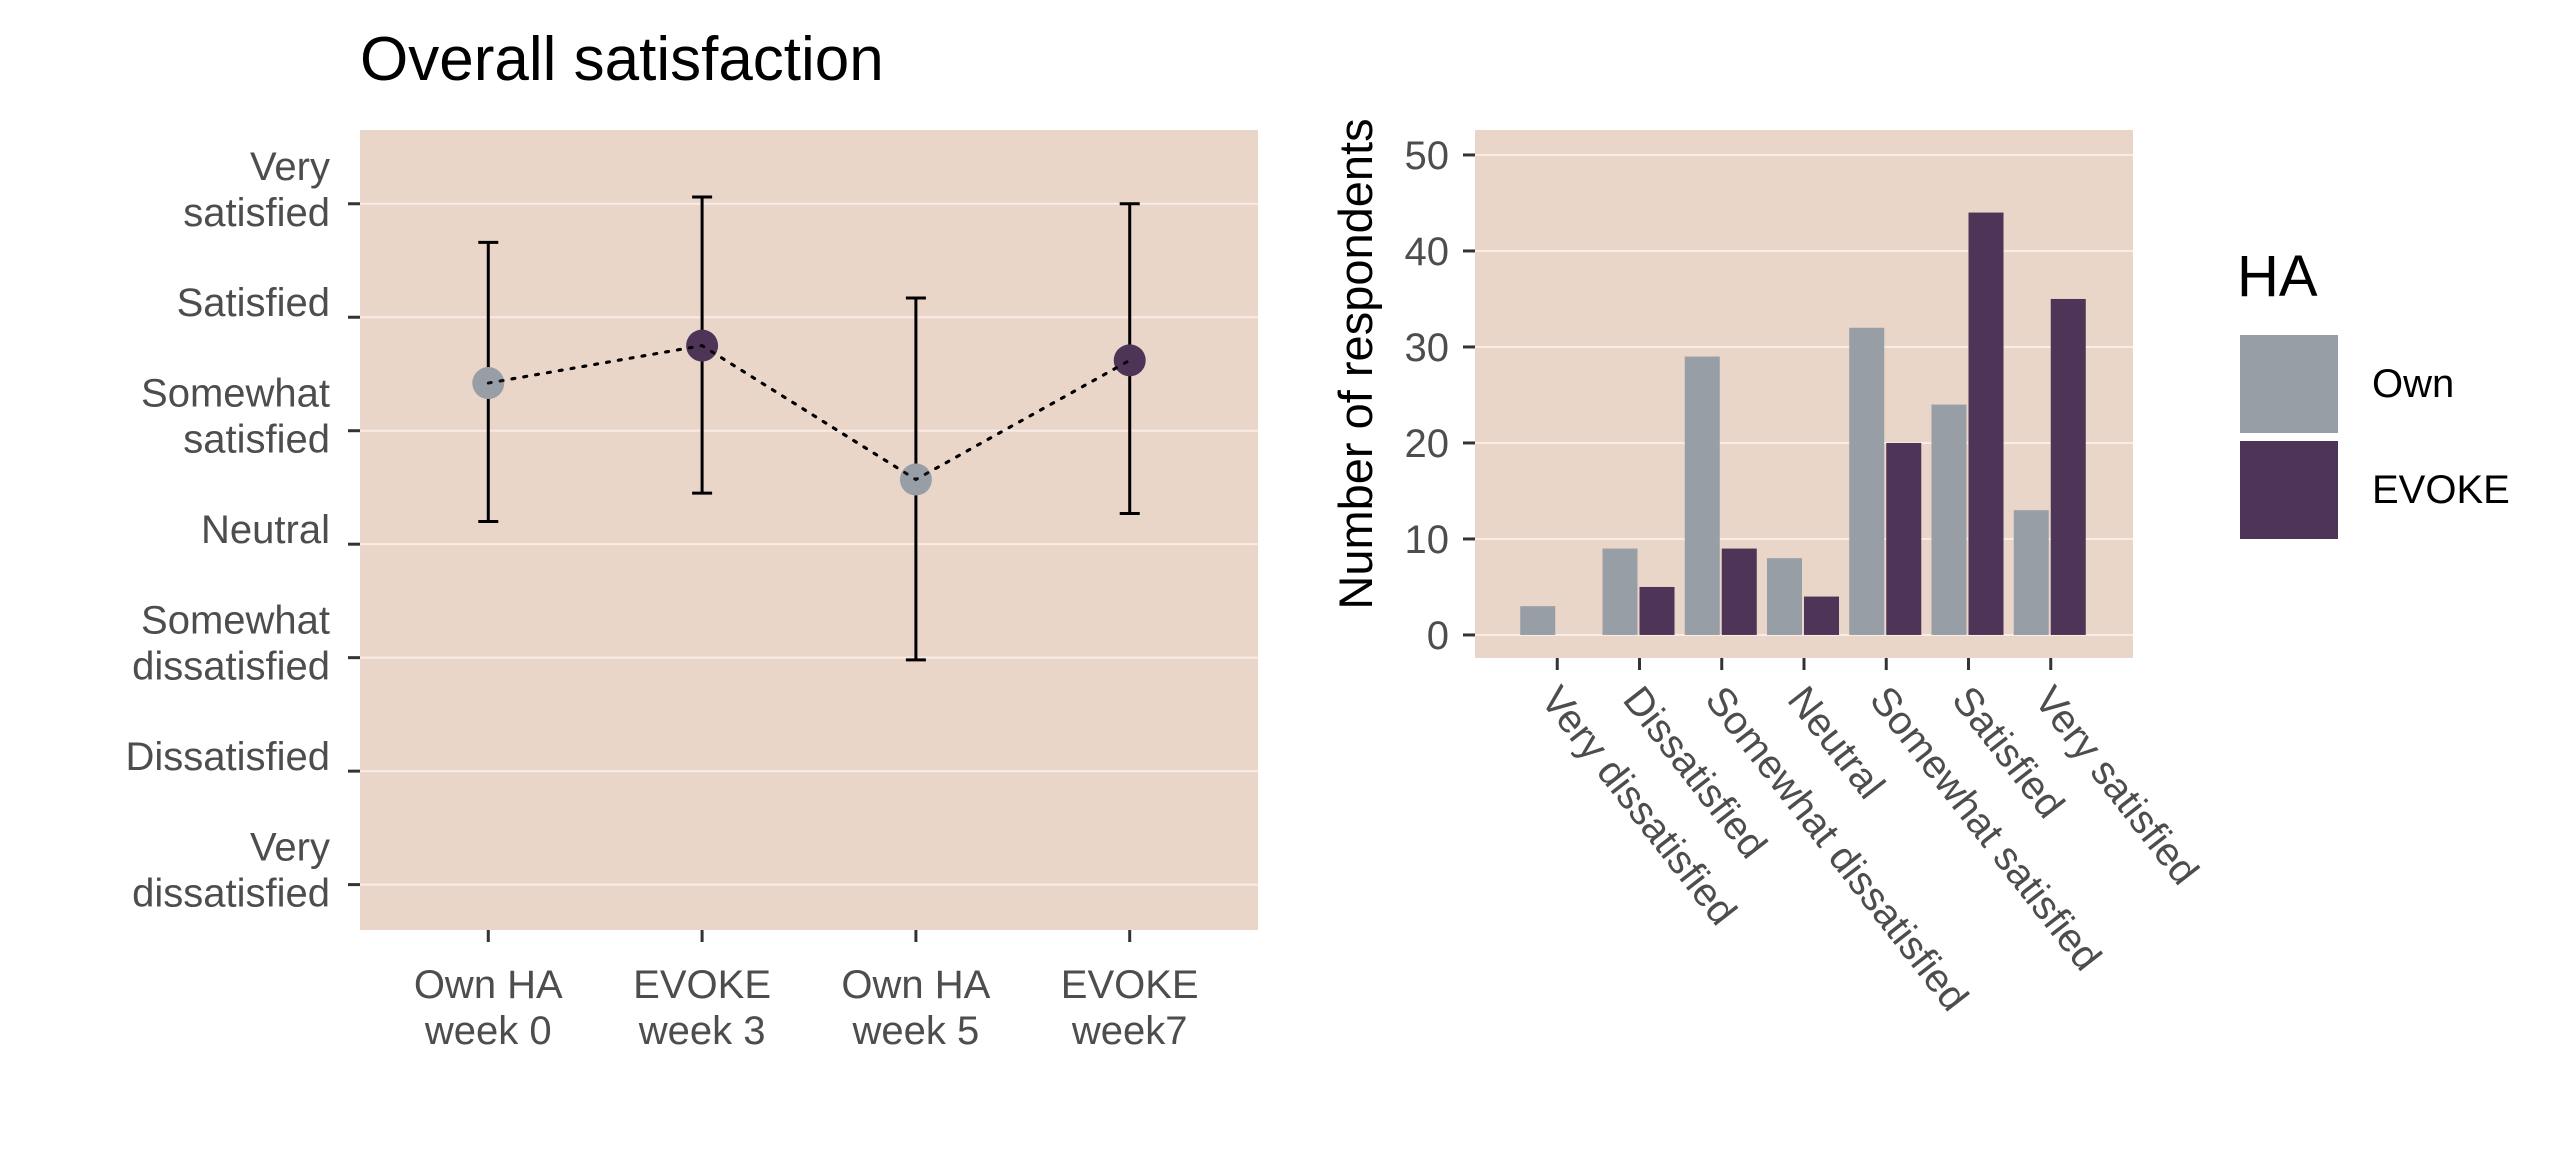 The width and height of the screenshot is (2560, 1150). Describe the element at coordinates (1130, 1008) in the screenshot. I see `x-tick-label: EVOKE week7` at that location.